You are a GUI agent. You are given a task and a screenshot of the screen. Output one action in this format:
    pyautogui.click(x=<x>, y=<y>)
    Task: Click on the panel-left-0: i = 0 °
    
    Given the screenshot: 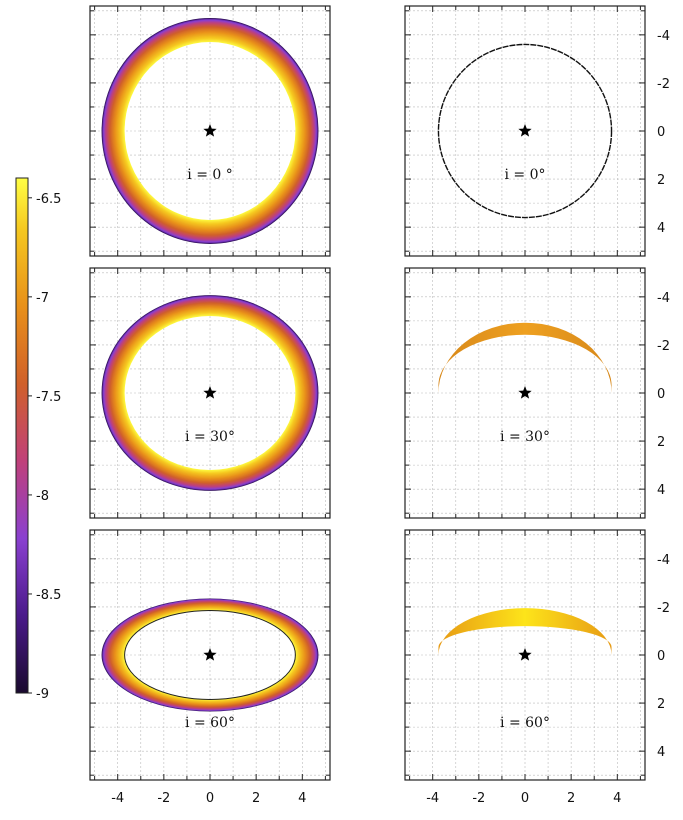 What is the action you would take?
    pyautogui.click(x=210, y=131)
    